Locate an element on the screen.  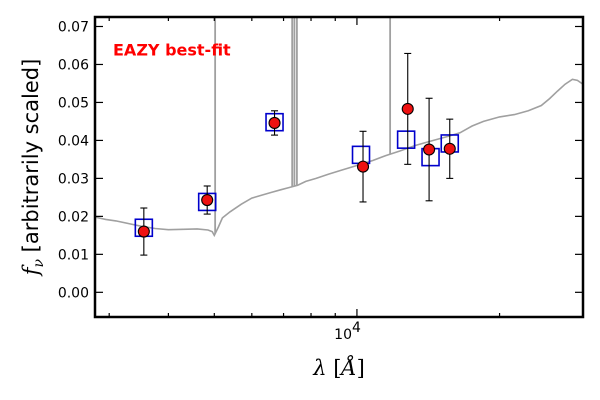
y-tick-label: 0.03 is located at coordinates (73, 179).